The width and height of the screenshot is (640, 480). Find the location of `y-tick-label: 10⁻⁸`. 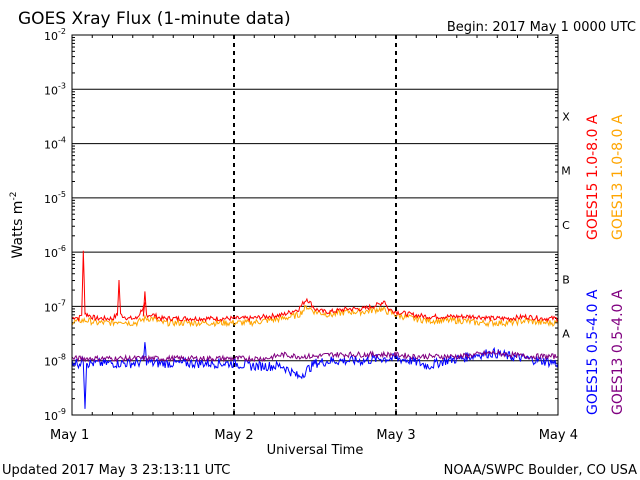

y-tick-label: 10⁻⁸ is located at coordinates (55, 361).